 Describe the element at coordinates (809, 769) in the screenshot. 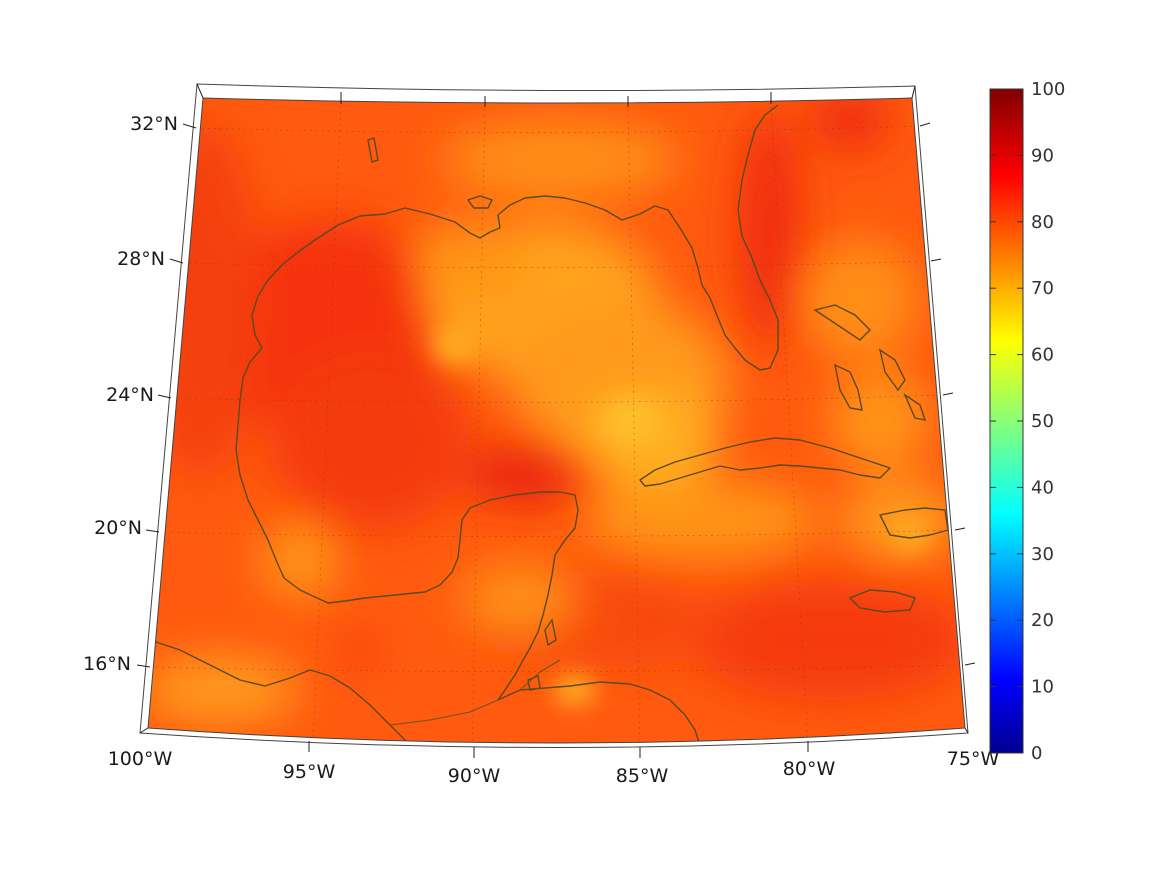

I see `lon-label-80w: 80°W` at that location.